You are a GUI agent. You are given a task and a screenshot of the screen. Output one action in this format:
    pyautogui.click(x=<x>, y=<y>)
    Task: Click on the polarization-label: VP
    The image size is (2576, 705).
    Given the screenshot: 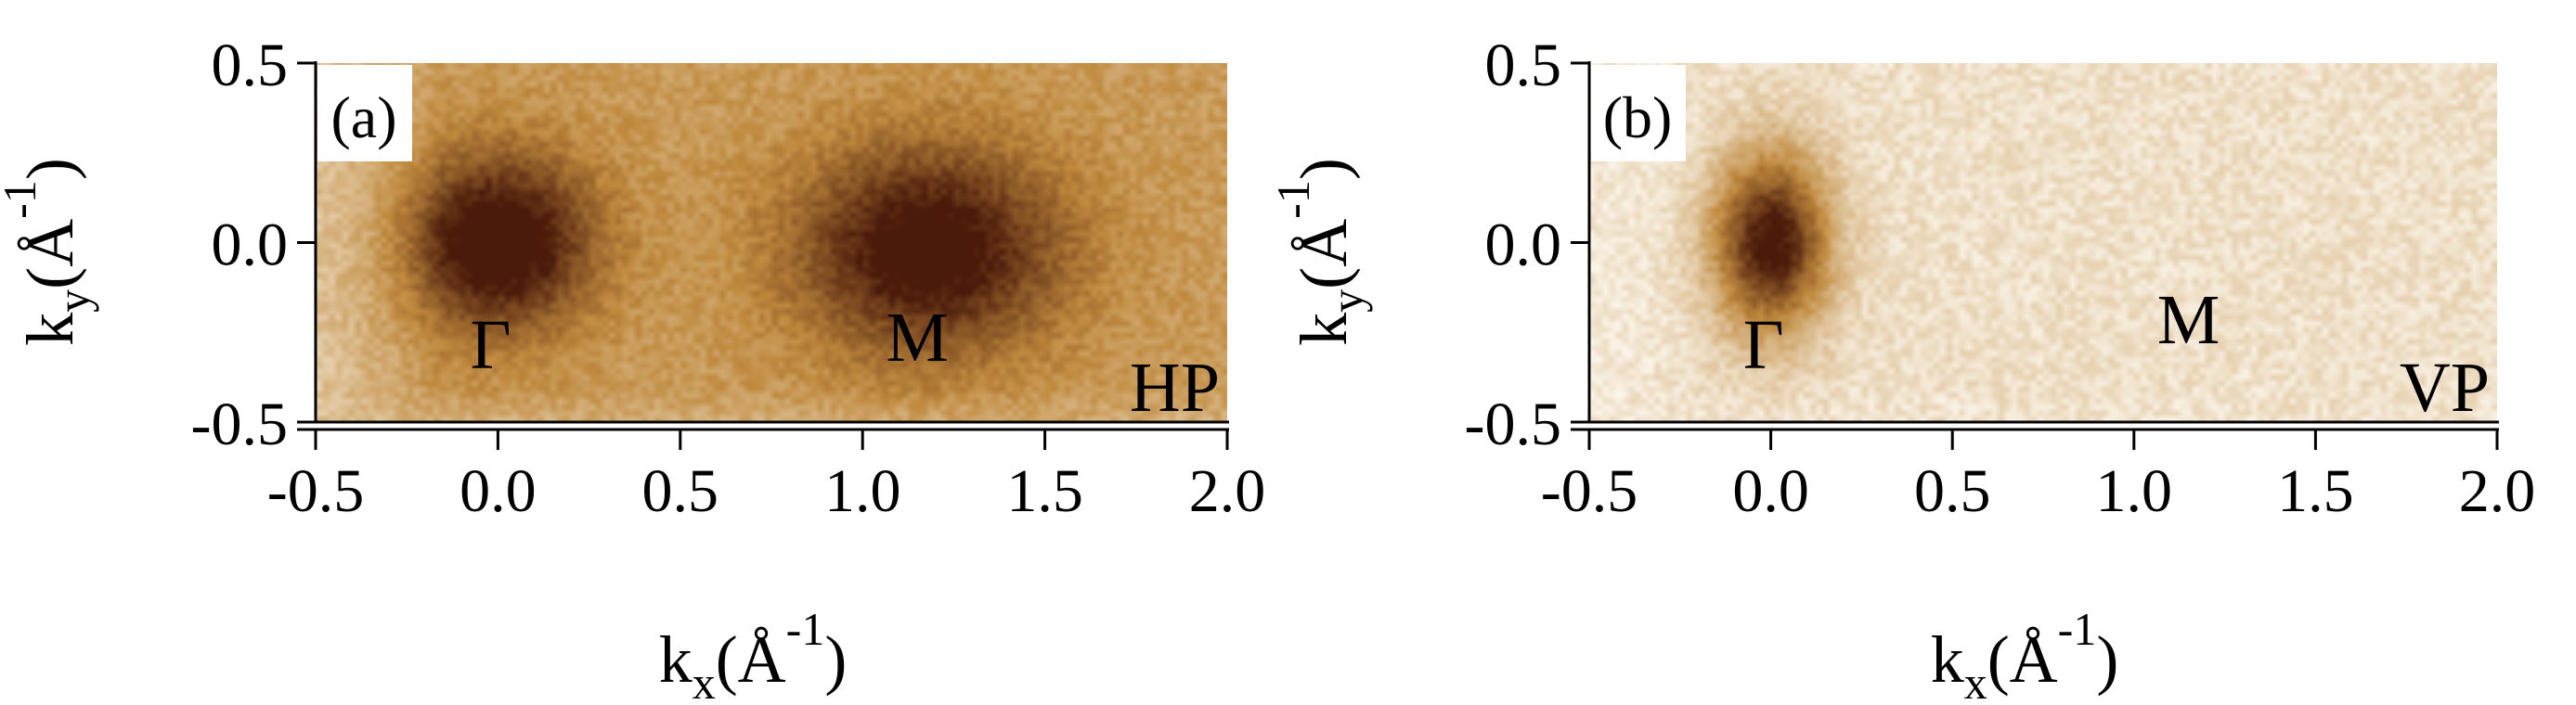 What is the action you would take?
    pyautogui.click(x=2445, y=388)
    